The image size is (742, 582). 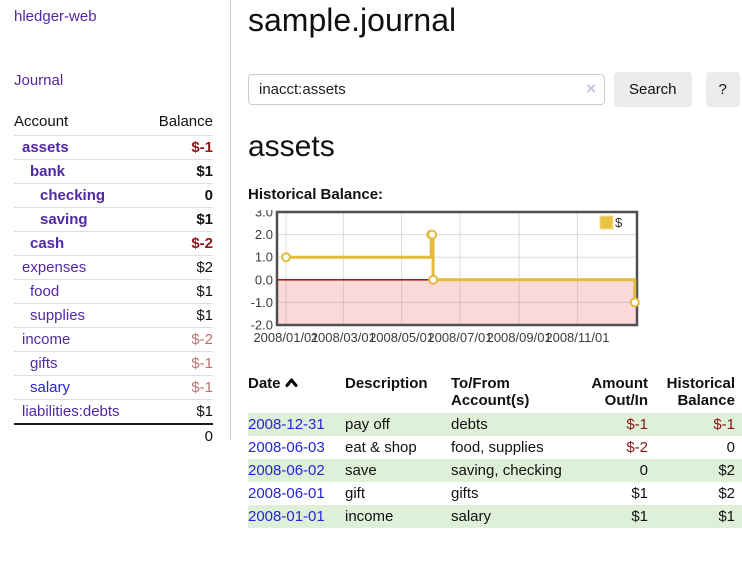 What do you see at coordinates (113, 171) in the screenshot?
I see `account-row: bank $1` at bounding box center [113, 171].